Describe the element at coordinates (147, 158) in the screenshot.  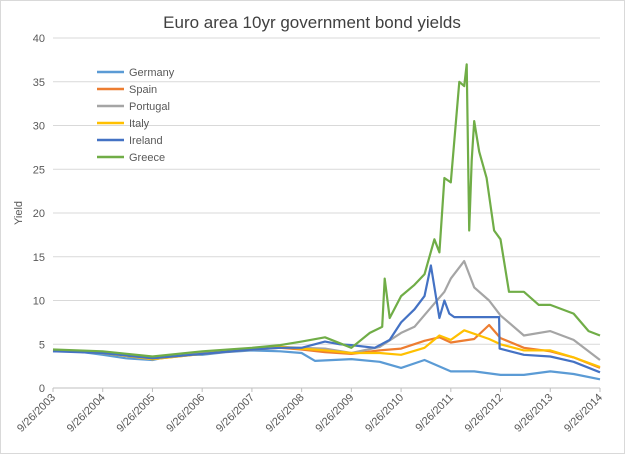
I see `legend-label-greece: Greece` at that location.